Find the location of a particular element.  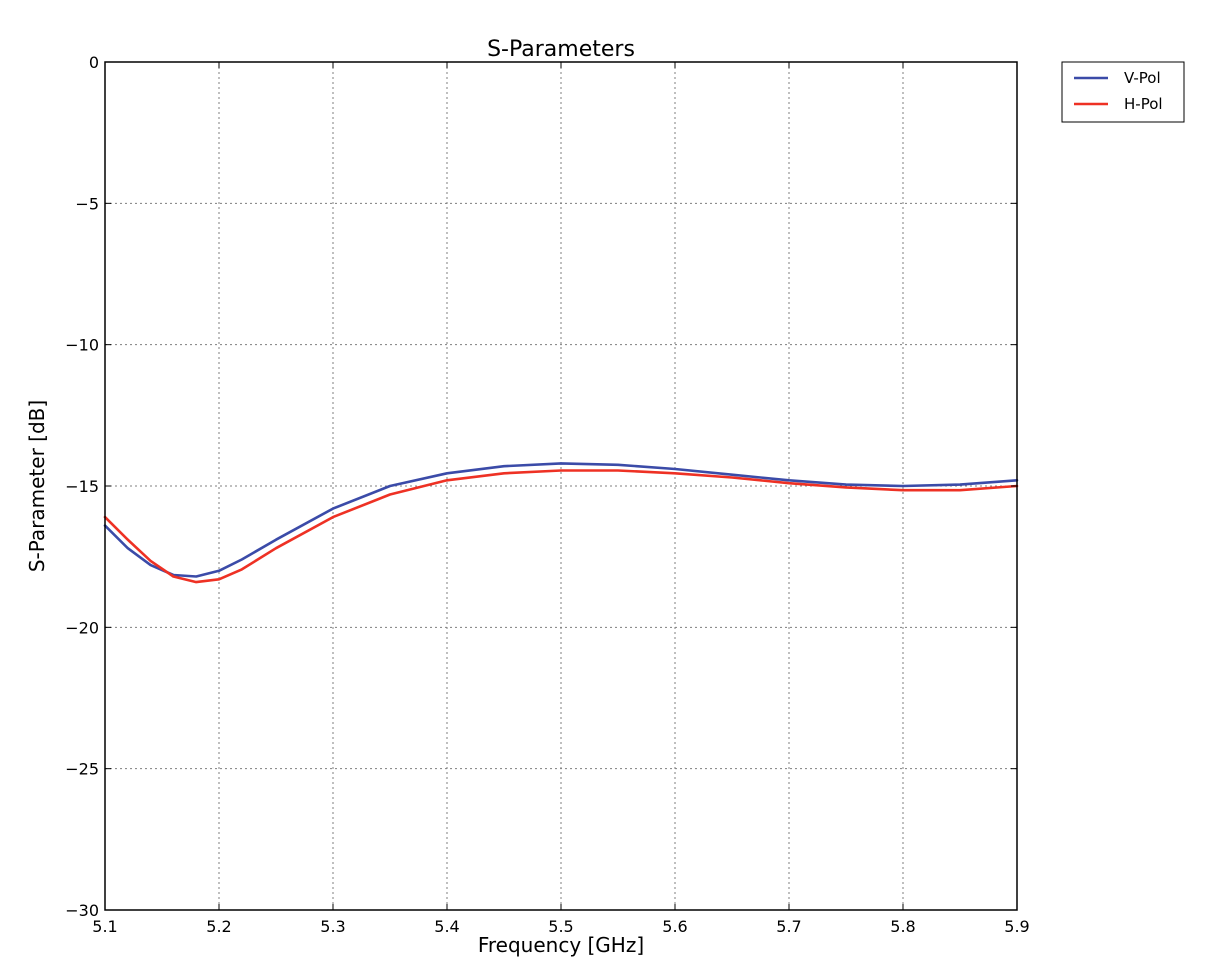

legend: V-Pol H-Pol is located at coordinates (1123, 92).